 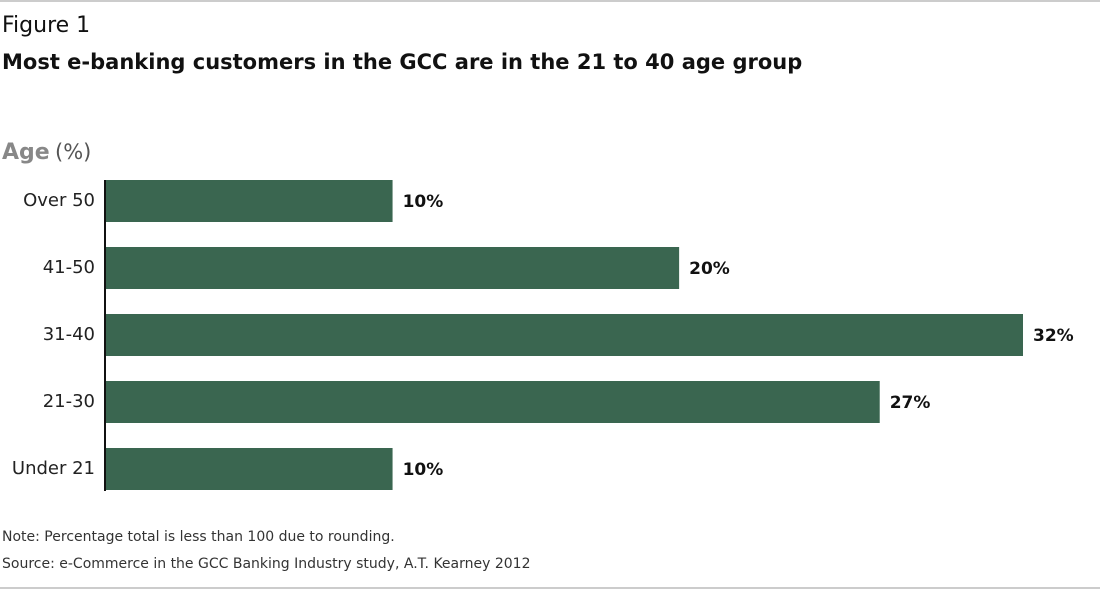 What do you see at coordinates (26, 152) in the screenshot?
I see `axis-label: Age` at bounding box center [26, 152].